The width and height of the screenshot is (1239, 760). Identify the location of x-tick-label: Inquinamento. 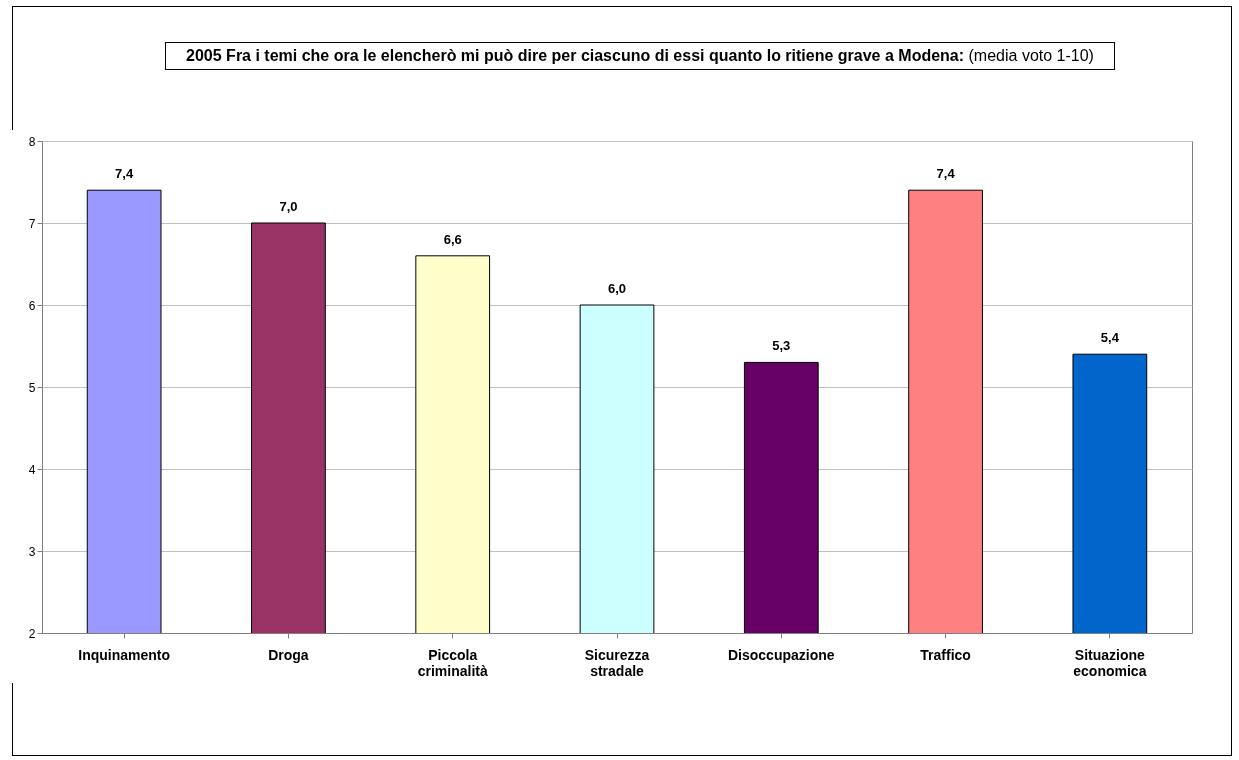
(124, 654).